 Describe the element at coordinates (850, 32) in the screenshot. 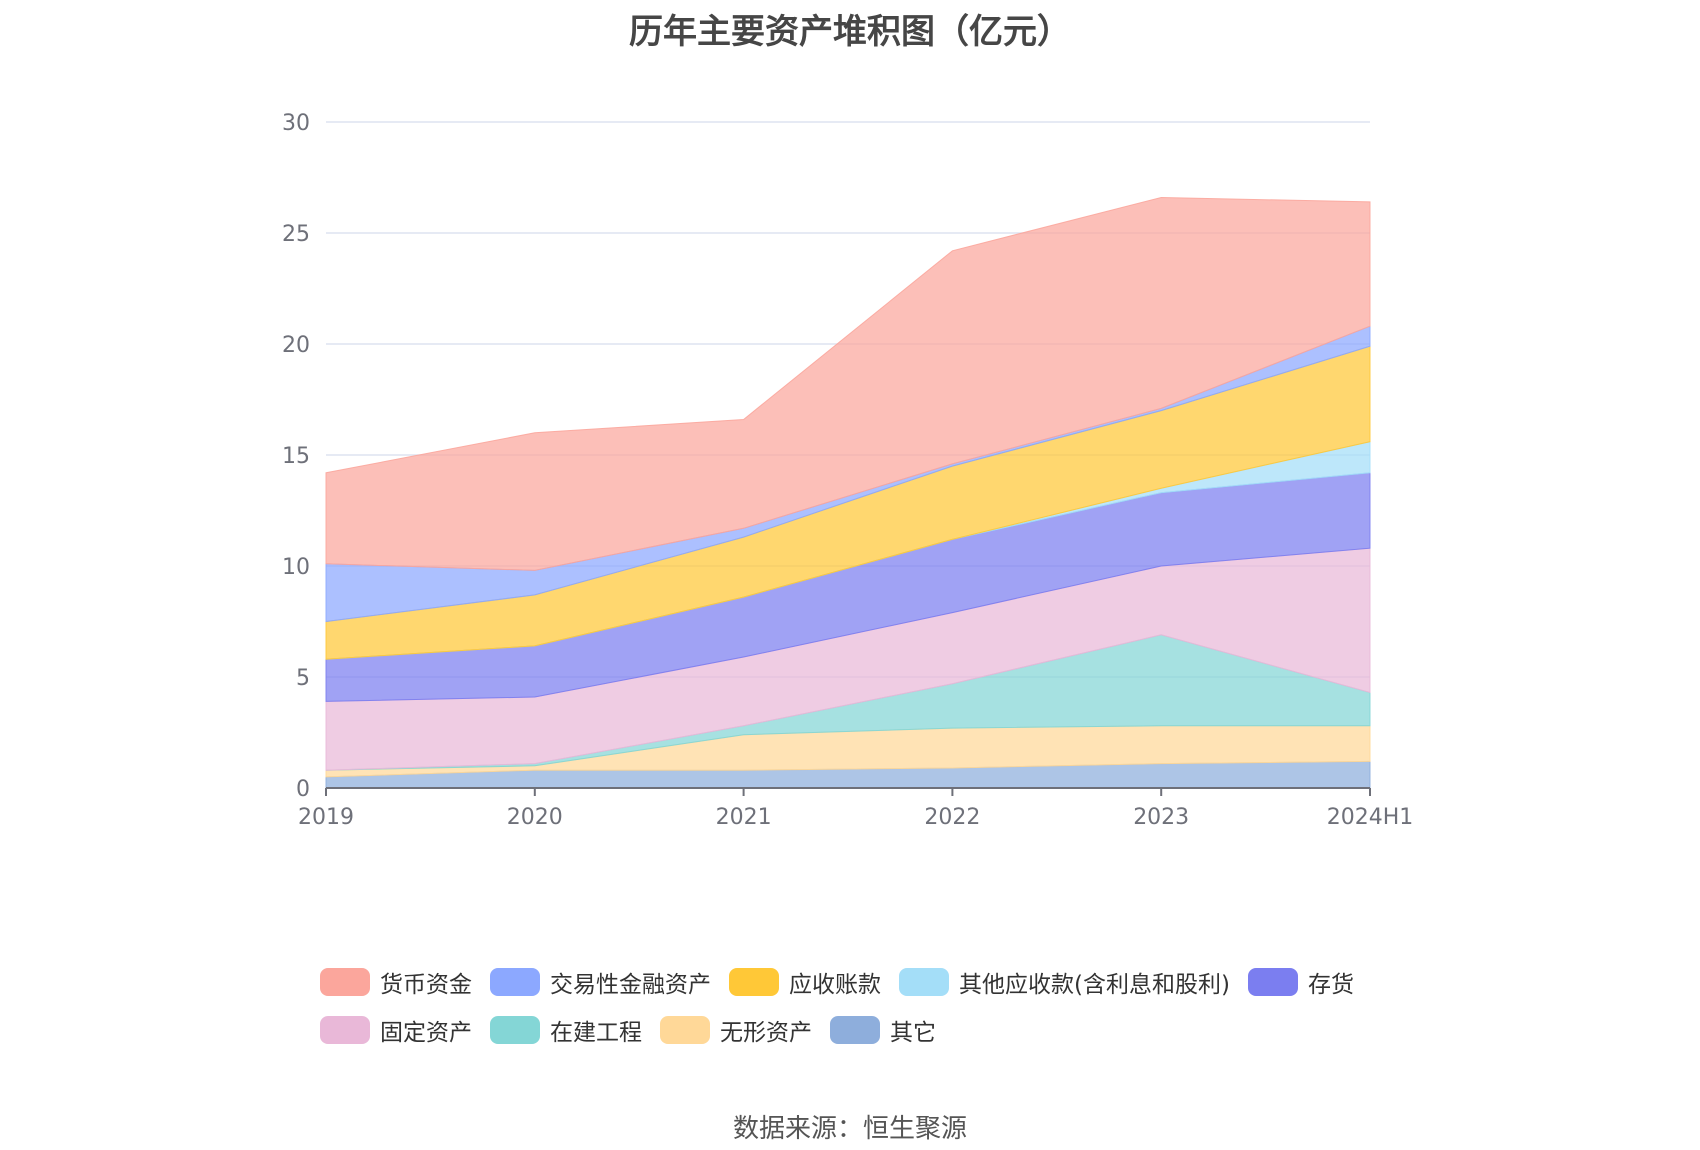

I see `chart-title: 历年主要资产堆积图（亿元）` at that location.